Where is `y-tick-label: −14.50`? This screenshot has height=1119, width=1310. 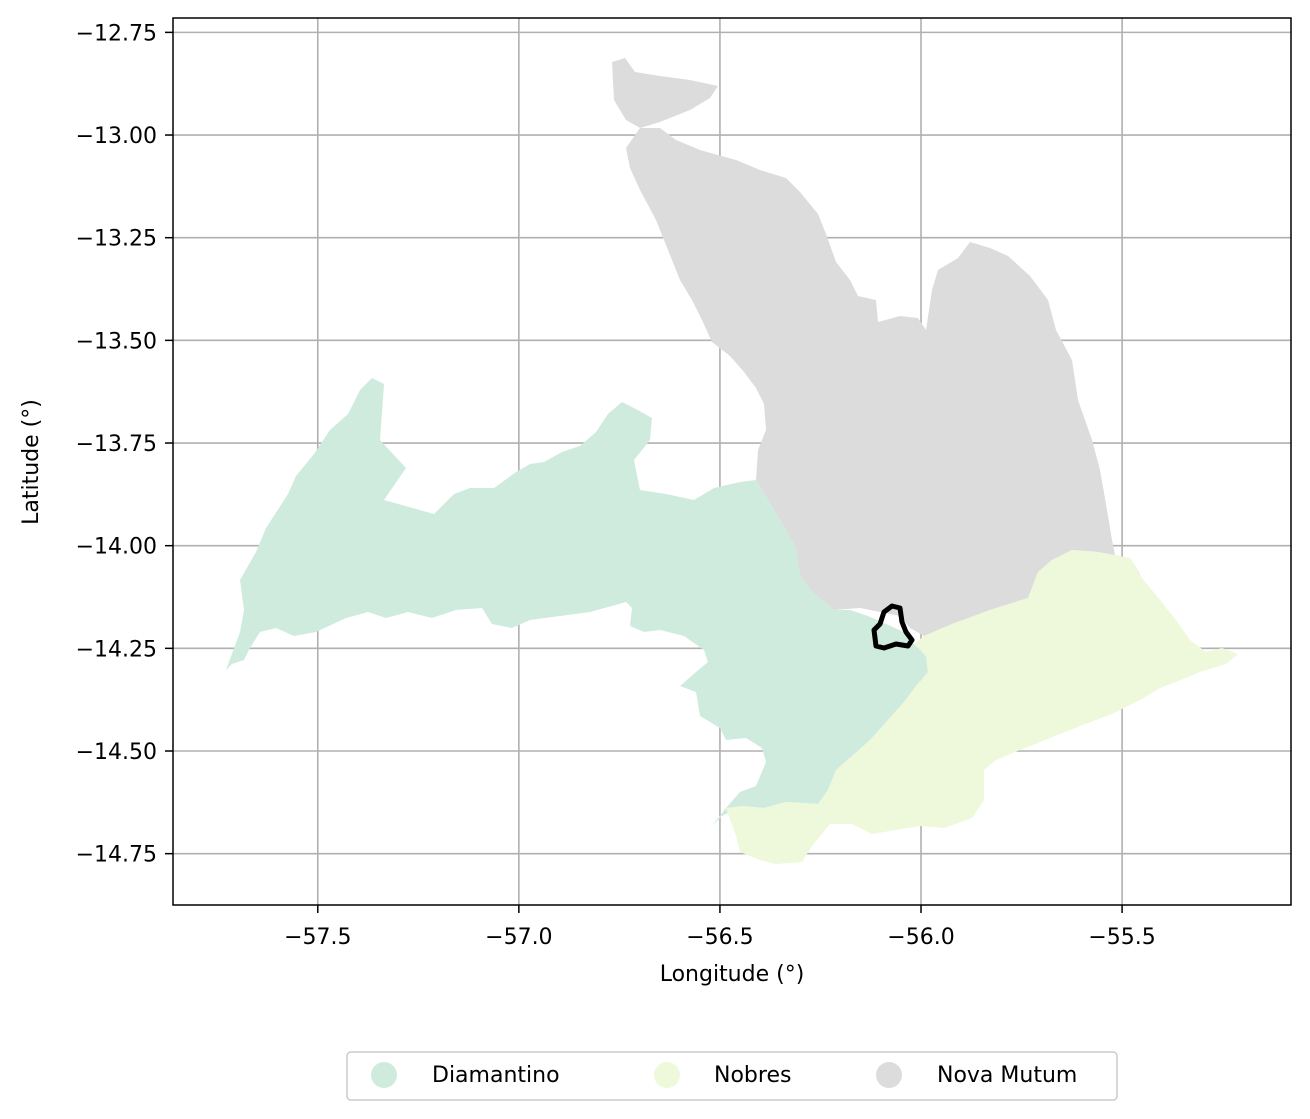
y-tick-label: −14.50 is located at coordinates (116, 752).